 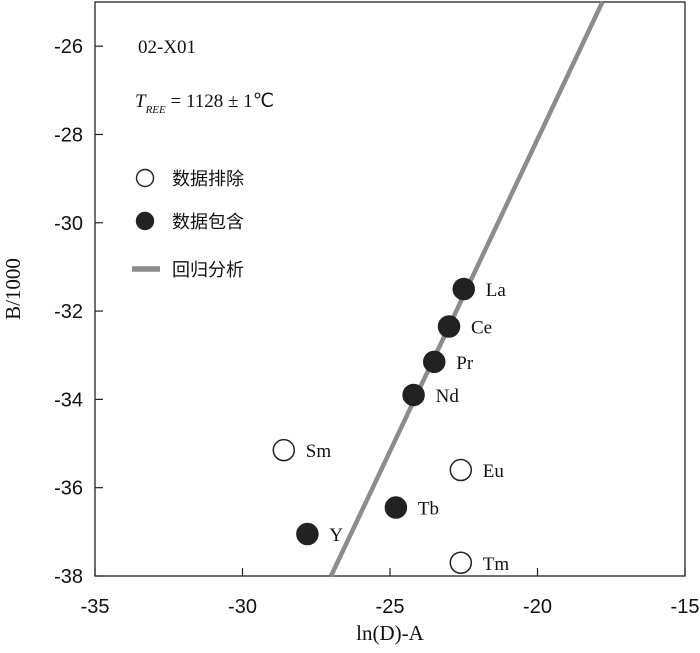 What do you see at coordinates (68, 400) in the screenshot?
I see `y-tick-label: -34` at bounding box center [68, 400].